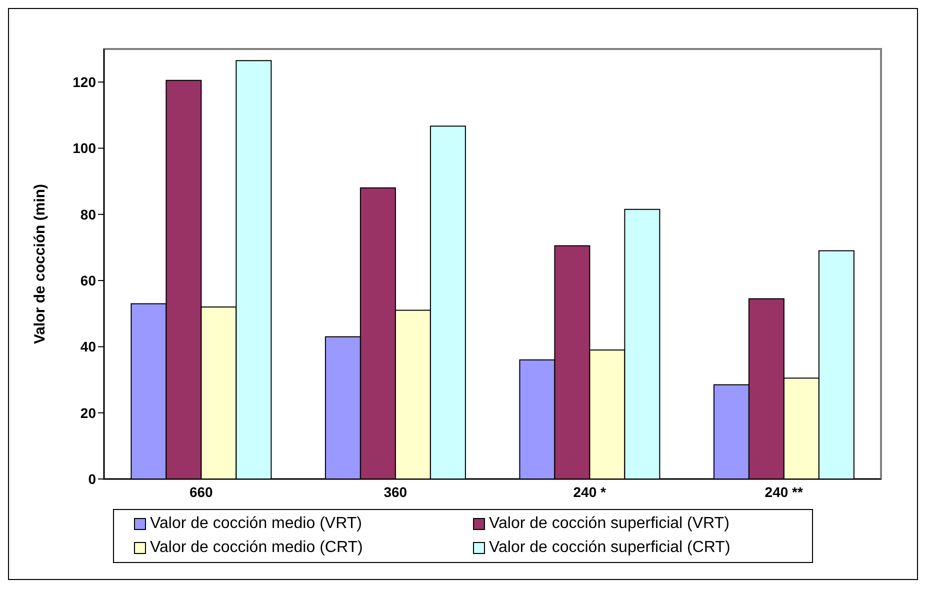 The height and width of the screenshot is (589, 928). What do you see at coordinates (609, 524) in the screenshot?
I see `legend-label: Valor de cocción superficial (VRT)` at bounding box center [609, 524].